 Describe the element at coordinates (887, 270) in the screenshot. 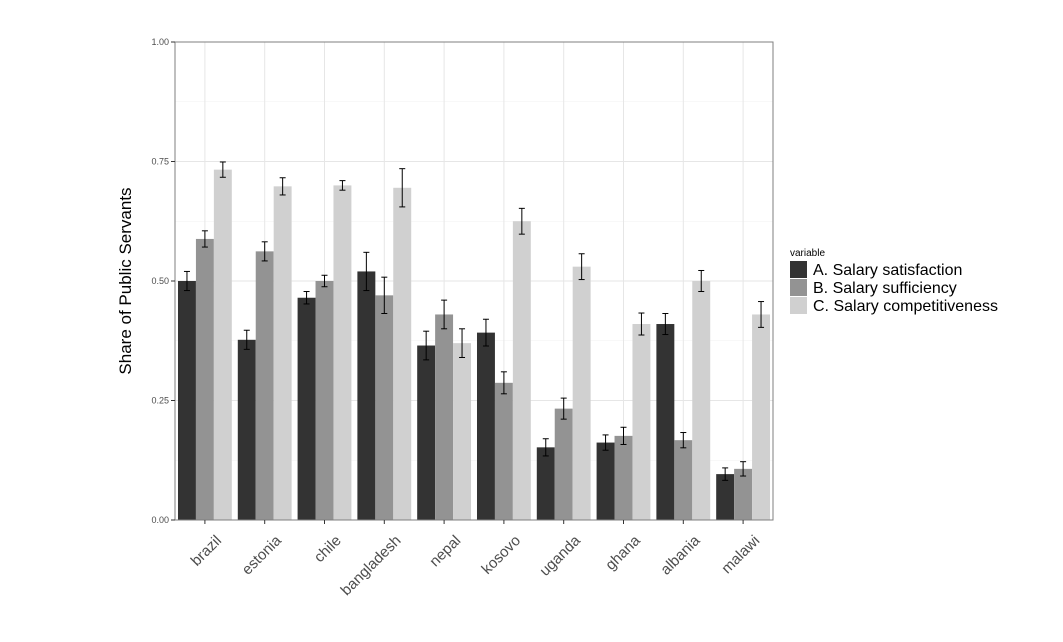

I see `legend-label-1: A. Salary satisfaction` at that location.